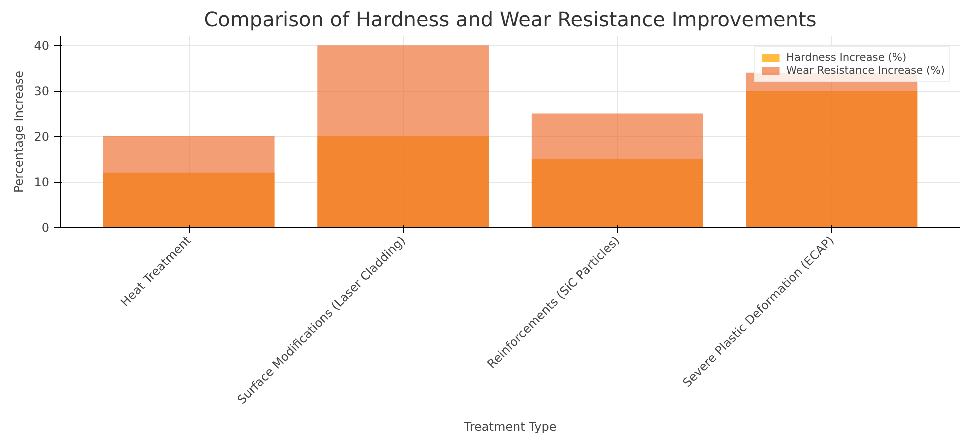 The height and width of the screenshot is (441, 969). What do you see at coordinates (846, 57) in the screenshot?
I see `legend-label: Hardness Increase (%)` at bounding box center [846, 57].